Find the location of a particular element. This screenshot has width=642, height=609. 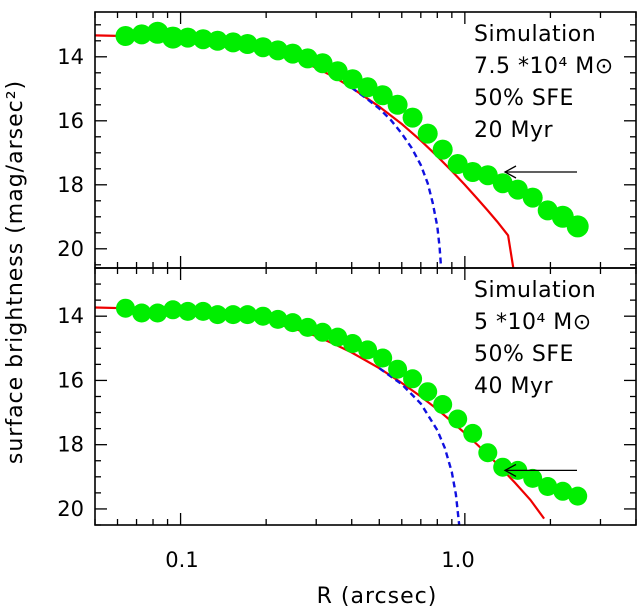

annotation-line-1: 7.5 *10⁴ M⊙ is located at coordinates (544, 66).